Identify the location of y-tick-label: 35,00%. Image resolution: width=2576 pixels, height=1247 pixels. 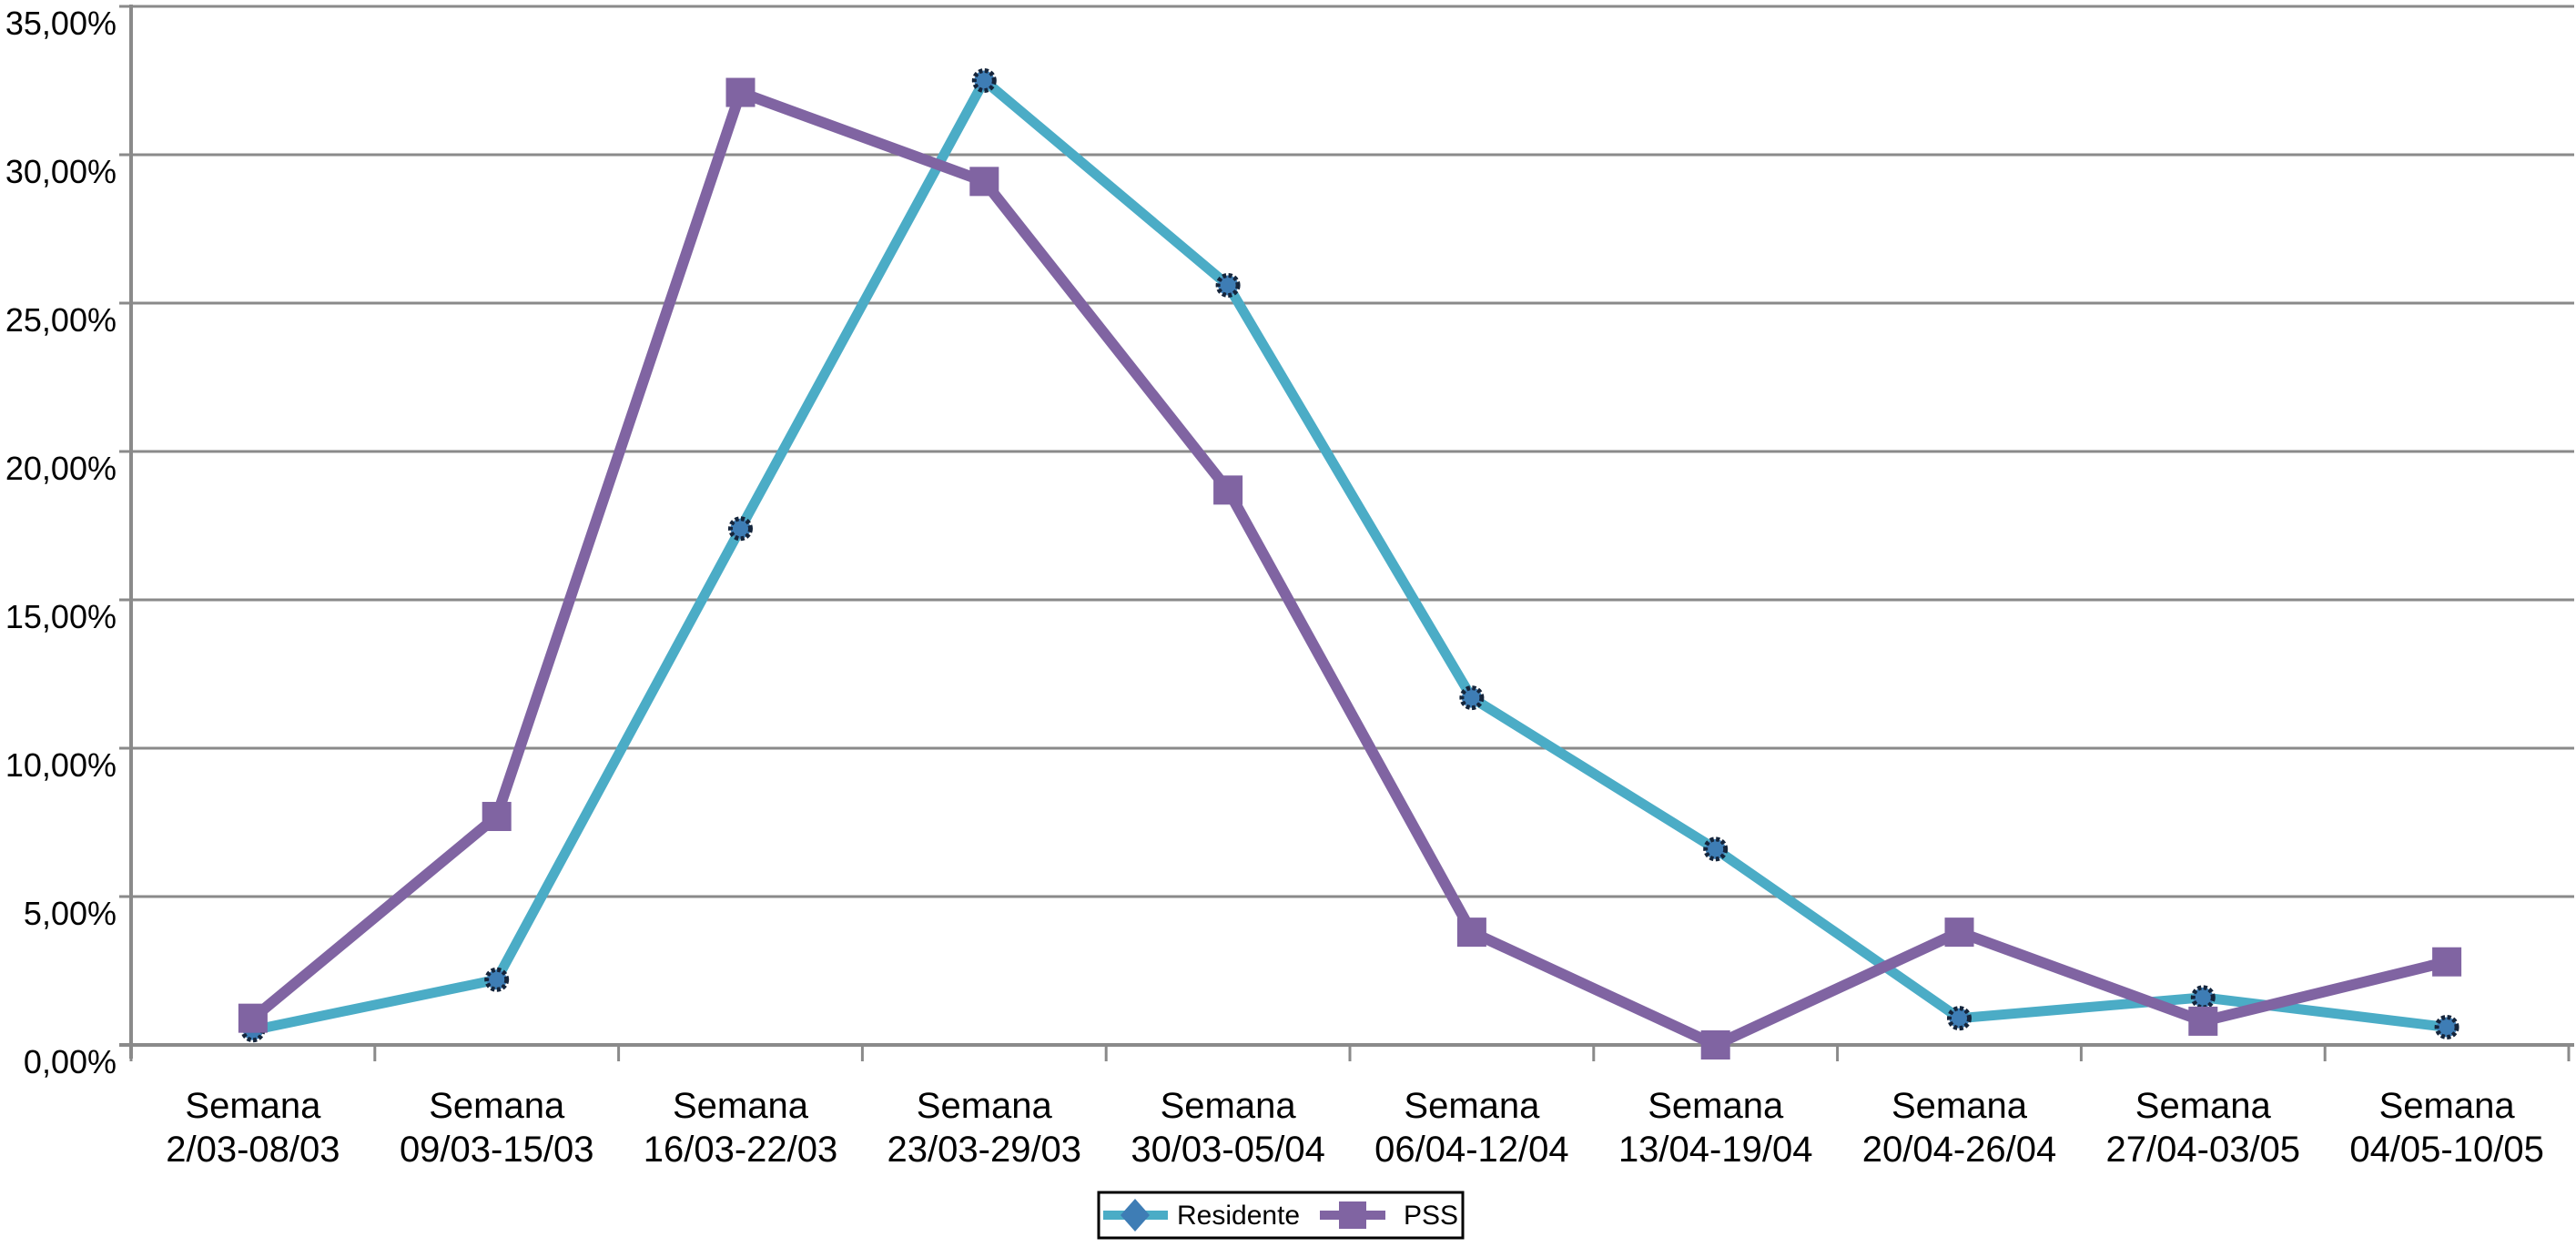
(61, 23).